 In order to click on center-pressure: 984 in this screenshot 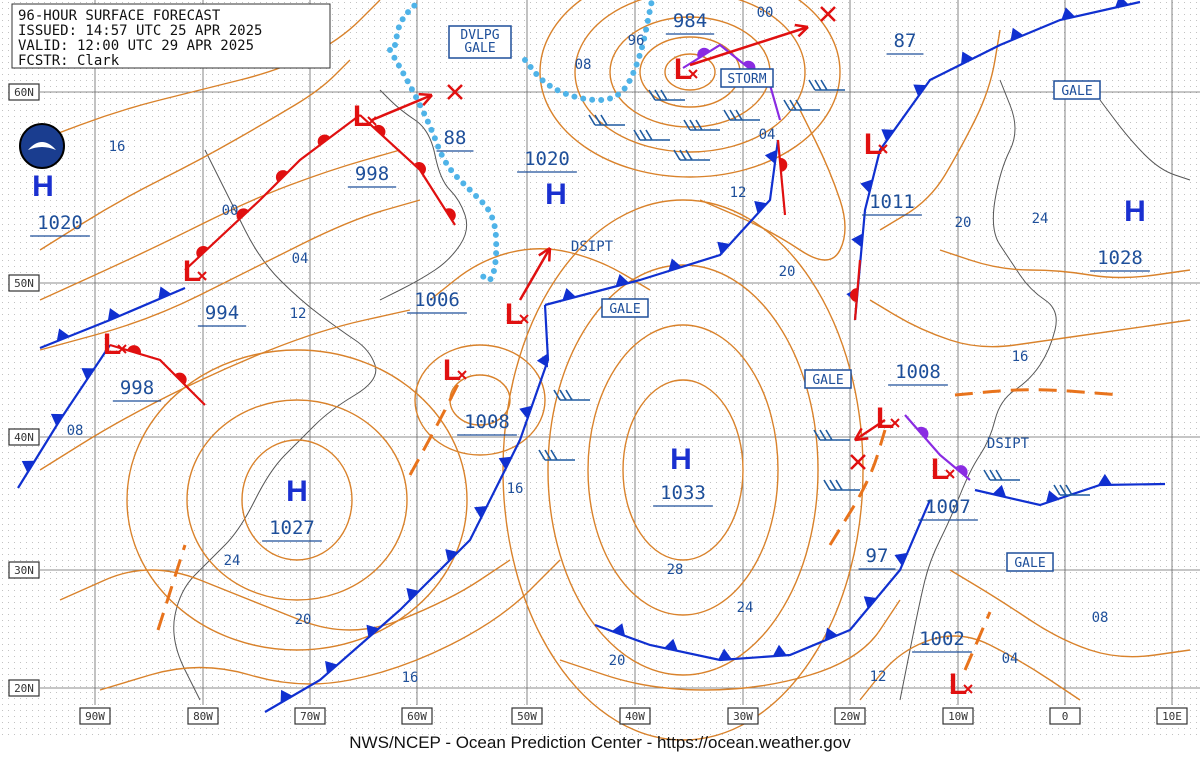, I will do `click(690, 21)`.